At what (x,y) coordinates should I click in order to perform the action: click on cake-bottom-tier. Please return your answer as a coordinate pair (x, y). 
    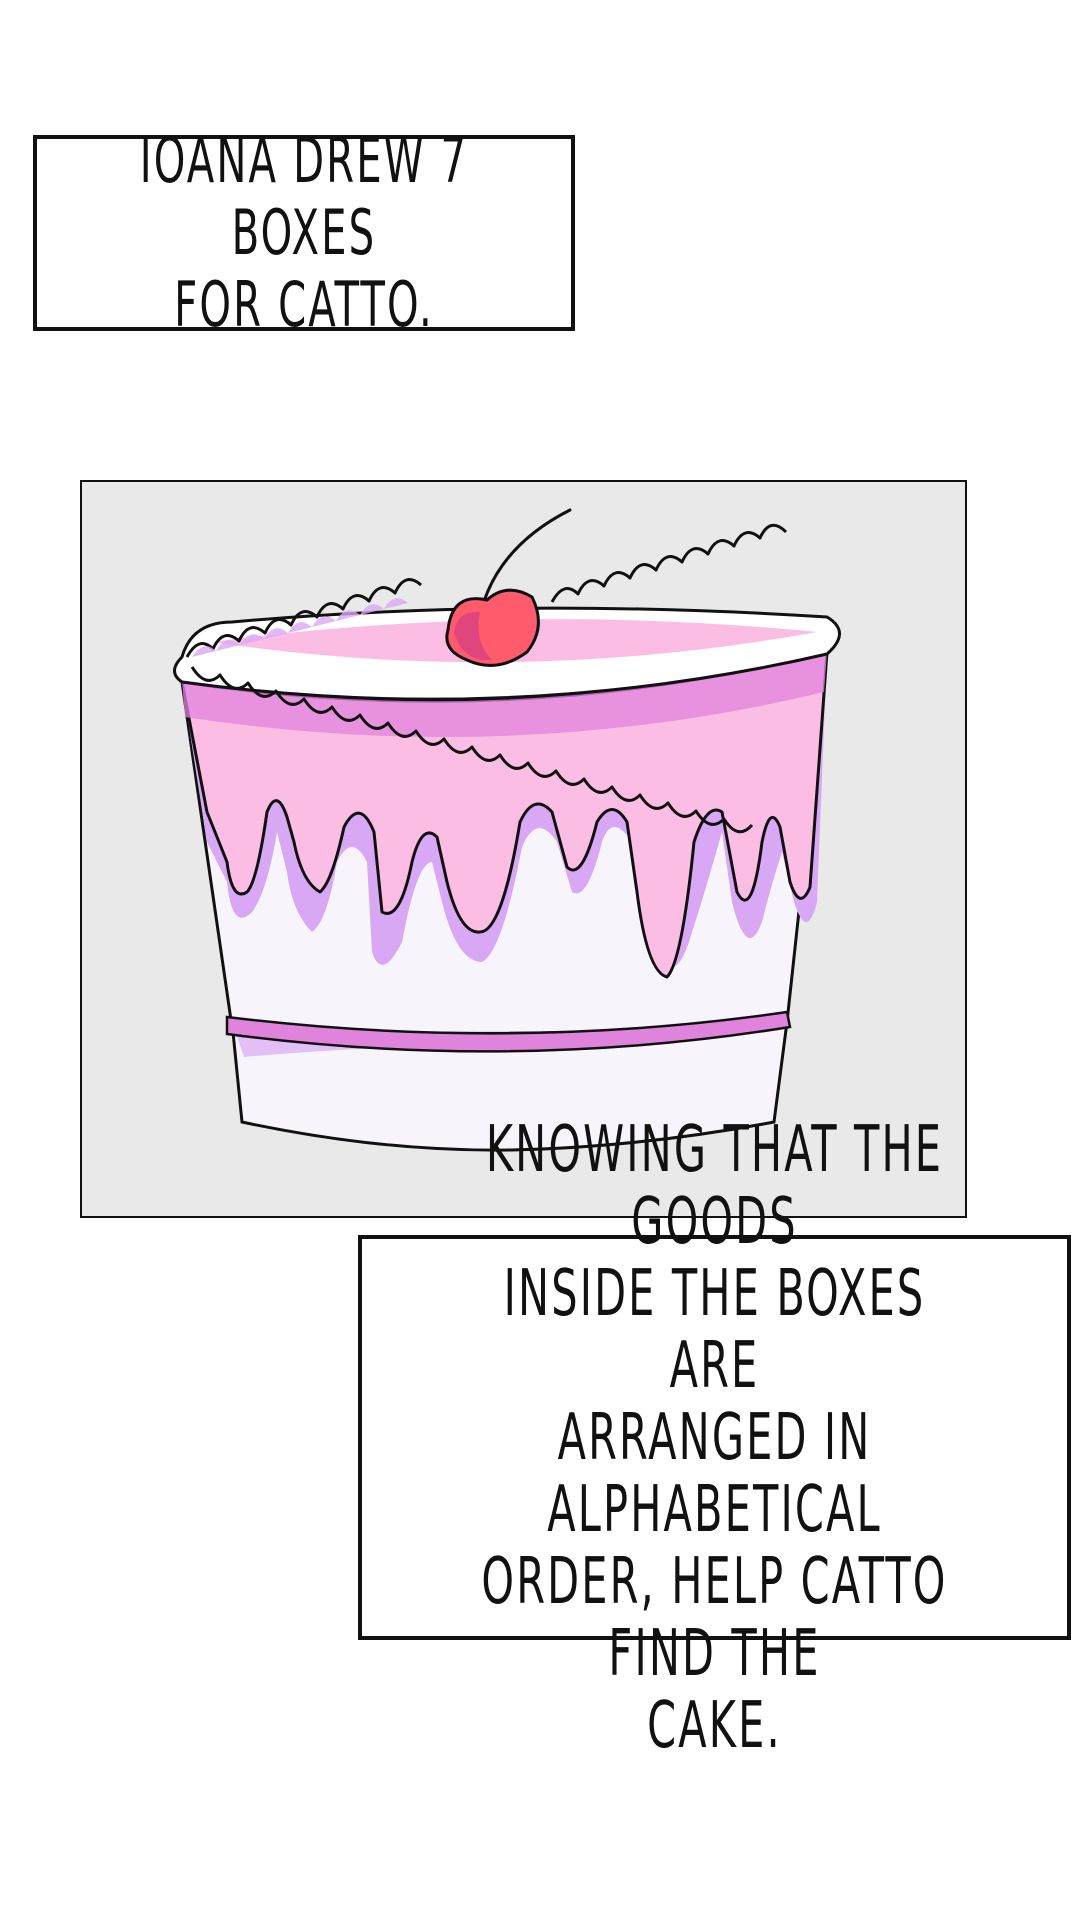
    Looking at the image, I should click on (509, 1086).